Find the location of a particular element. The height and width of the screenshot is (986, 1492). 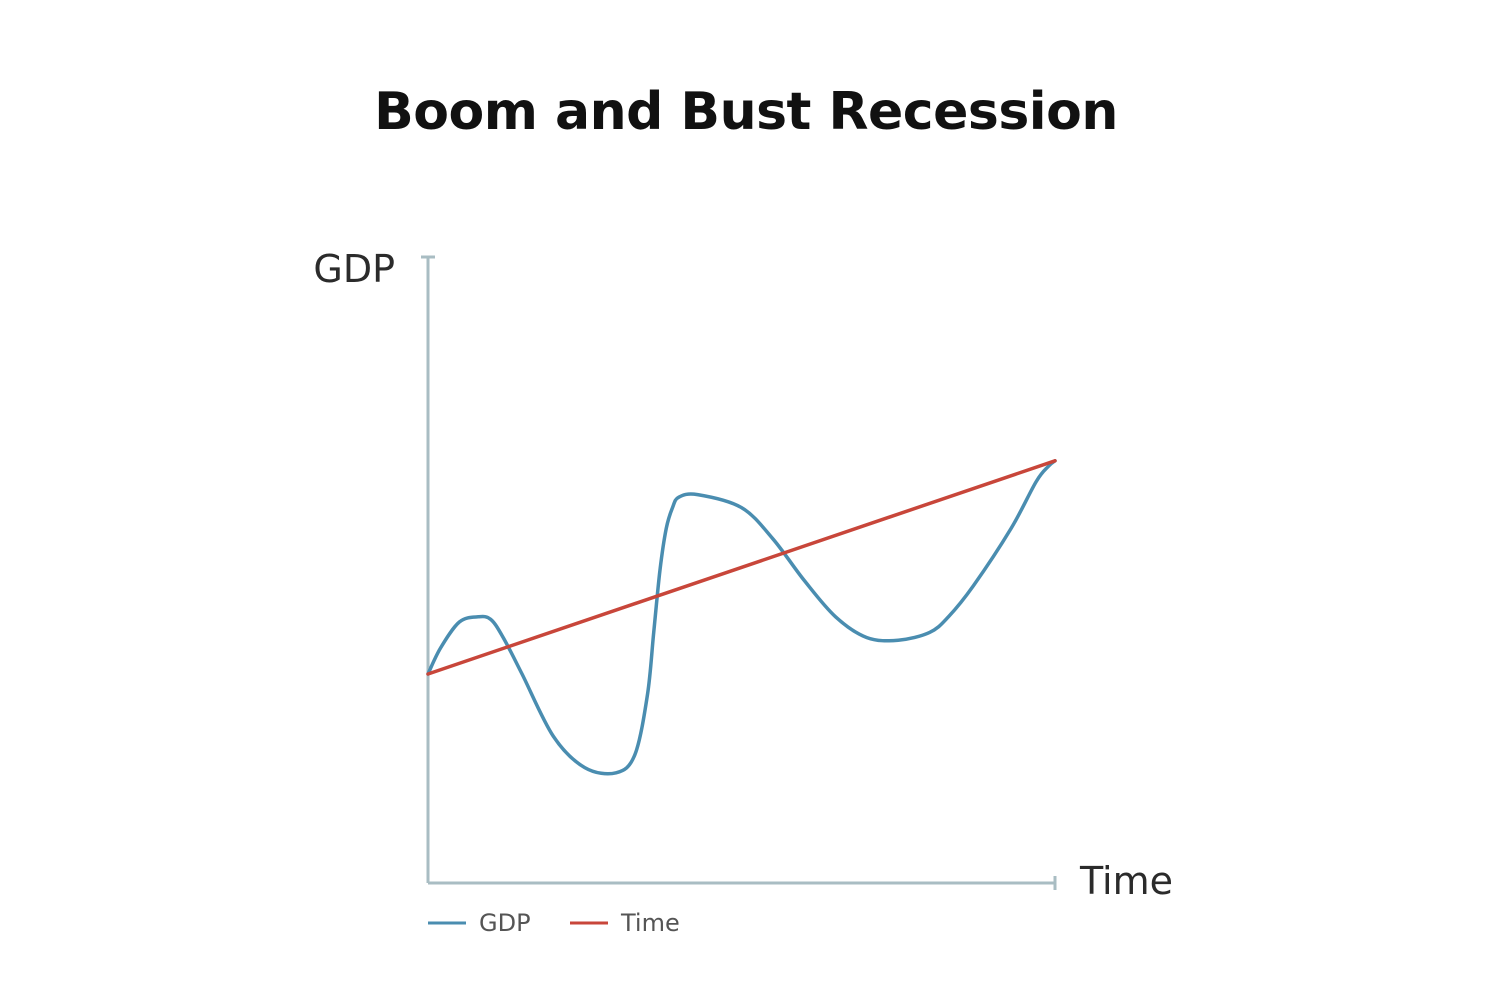

chart-title: Boom and Bust Recession is located at coordinates (746, 112).